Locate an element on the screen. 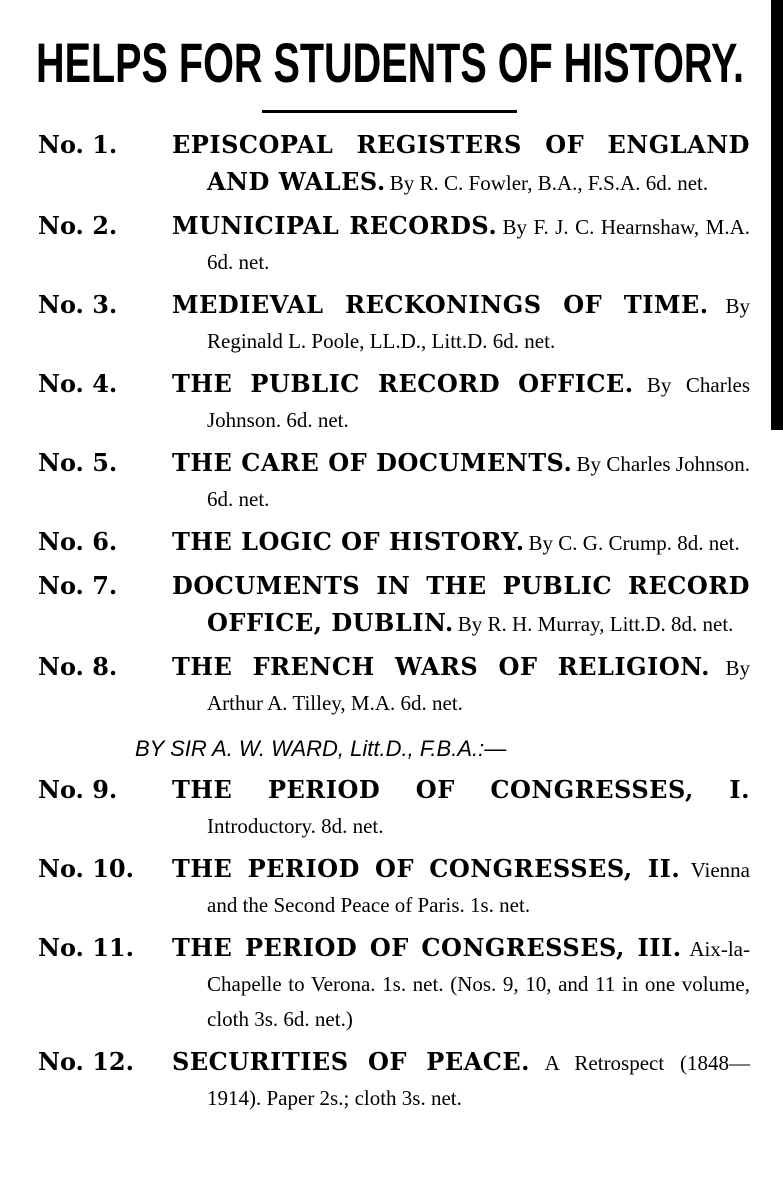  entry-number: No. 6. is located at coordinates (78, 541).